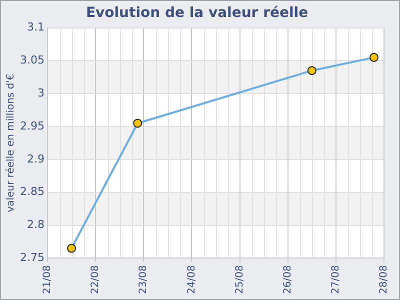 Image resolution: width=400 pixels, height=300 pixels. What do you see at coordinates (197, 13) in the screenshot?
I see `chart-title: Evolution de la valeur réelle` at bounding box center [197, 13].